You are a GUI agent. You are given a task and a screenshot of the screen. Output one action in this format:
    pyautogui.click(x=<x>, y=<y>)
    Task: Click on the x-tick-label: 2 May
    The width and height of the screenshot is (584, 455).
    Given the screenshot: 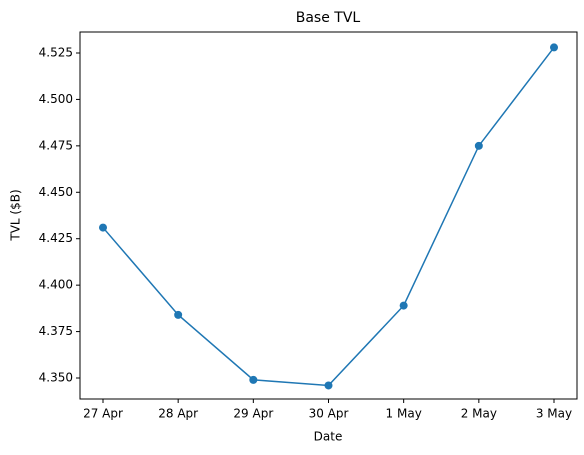 What is the action you would take?
    pyautogui.click(x=479, y=414)
    